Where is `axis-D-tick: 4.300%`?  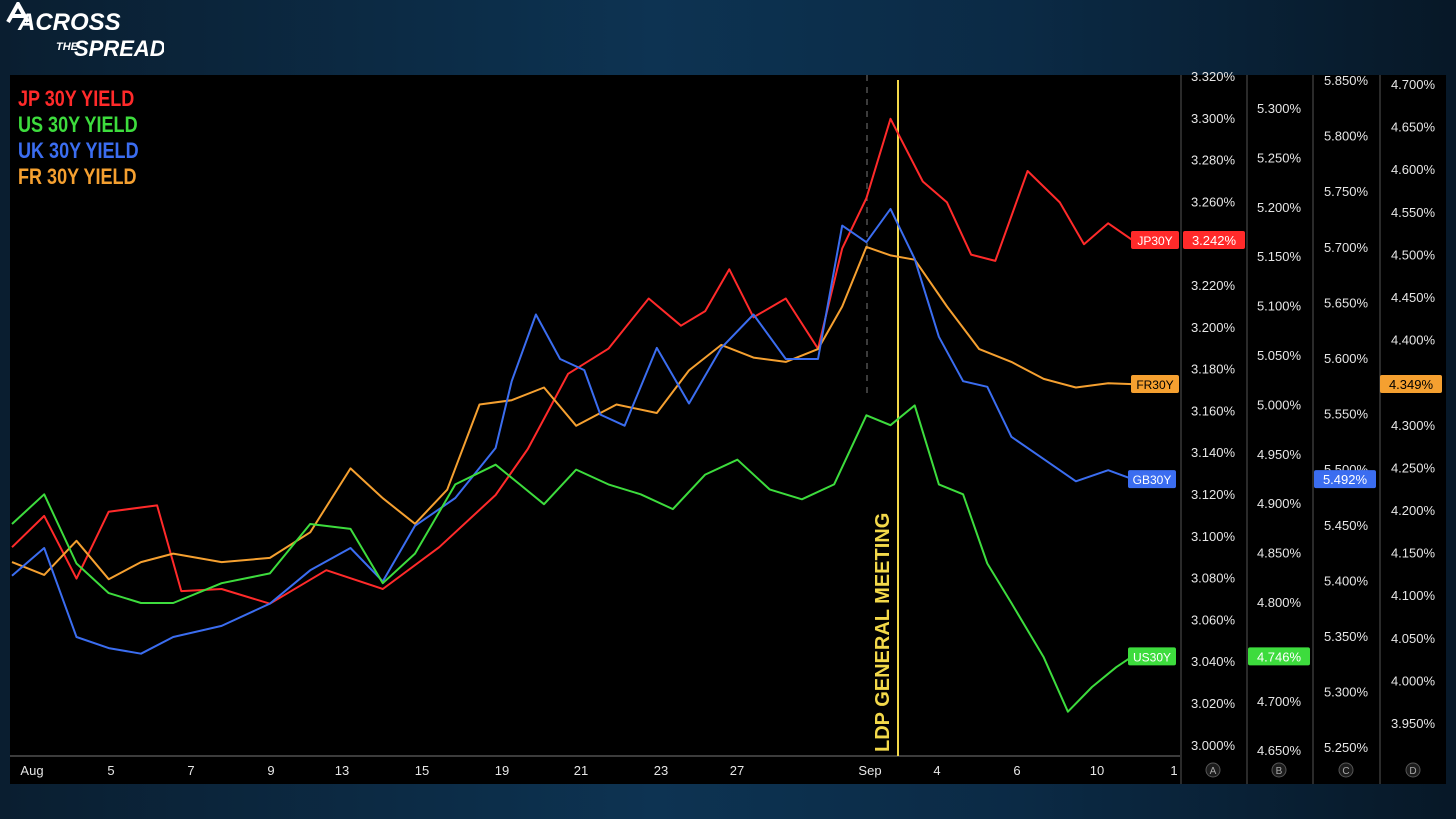 axis-D-tick: 4.300% is located at coordinates (1413, 425).